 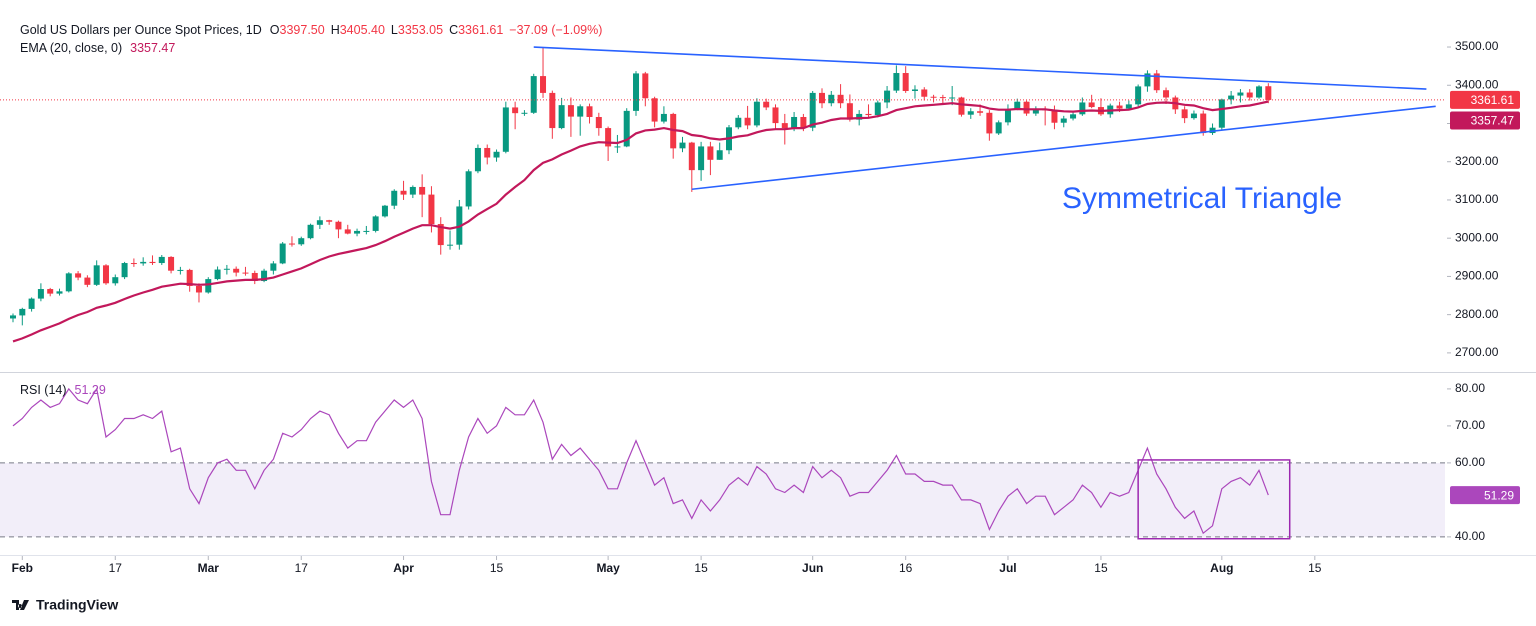 I want to click on x-tick-label: May, so click(x=608, y=568).